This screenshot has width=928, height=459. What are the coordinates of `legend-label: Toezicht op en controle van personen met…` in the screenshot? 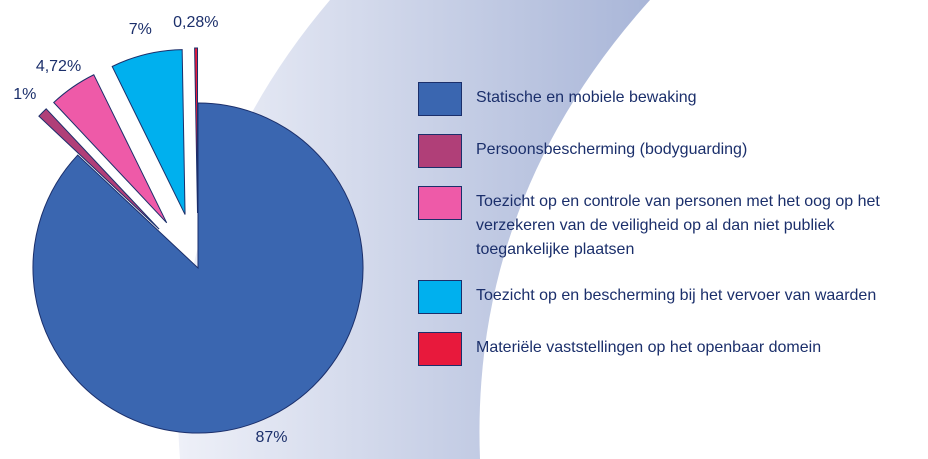 It's located at (678, 225).